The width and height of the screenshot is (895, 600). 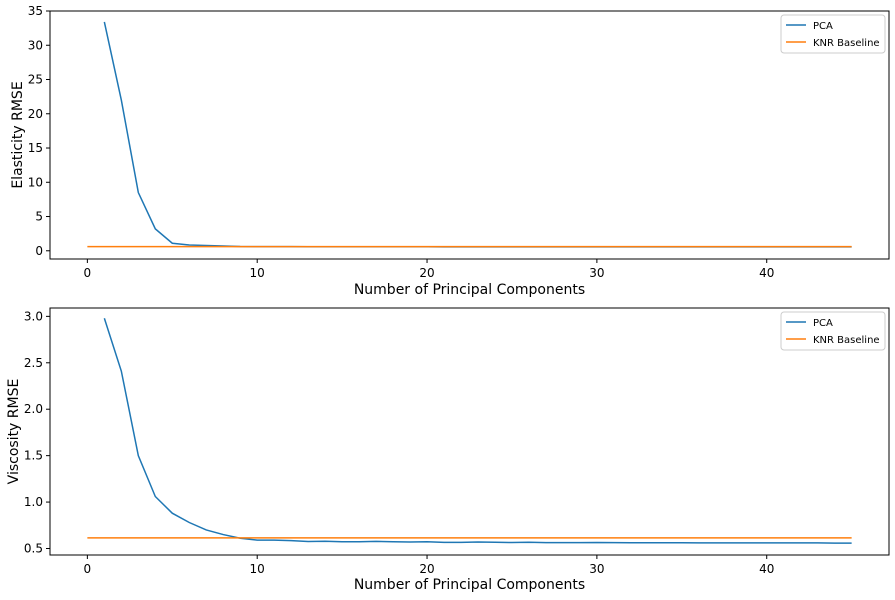 What do you see at coordinates (39, 217) in the screenshot?
I see `y-tick-label: 5` at bounding box center [39, 217].